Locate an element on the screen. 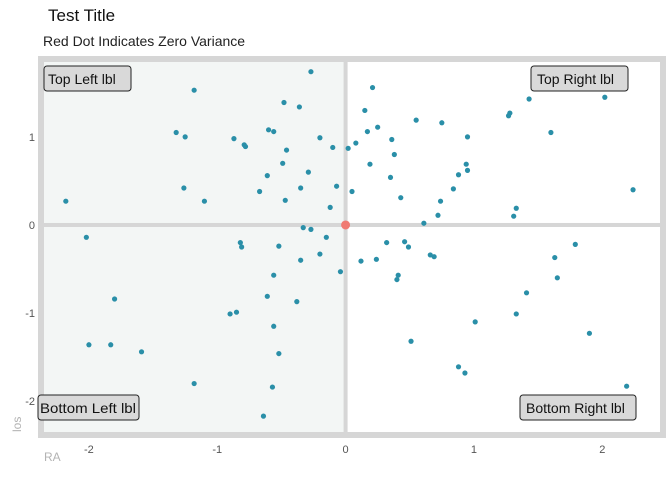 Image resolution: width=672 pixels, height=480 pixels. quadrant-label-top-left-text: Top Left lbl is located at coordinates (82, 79).